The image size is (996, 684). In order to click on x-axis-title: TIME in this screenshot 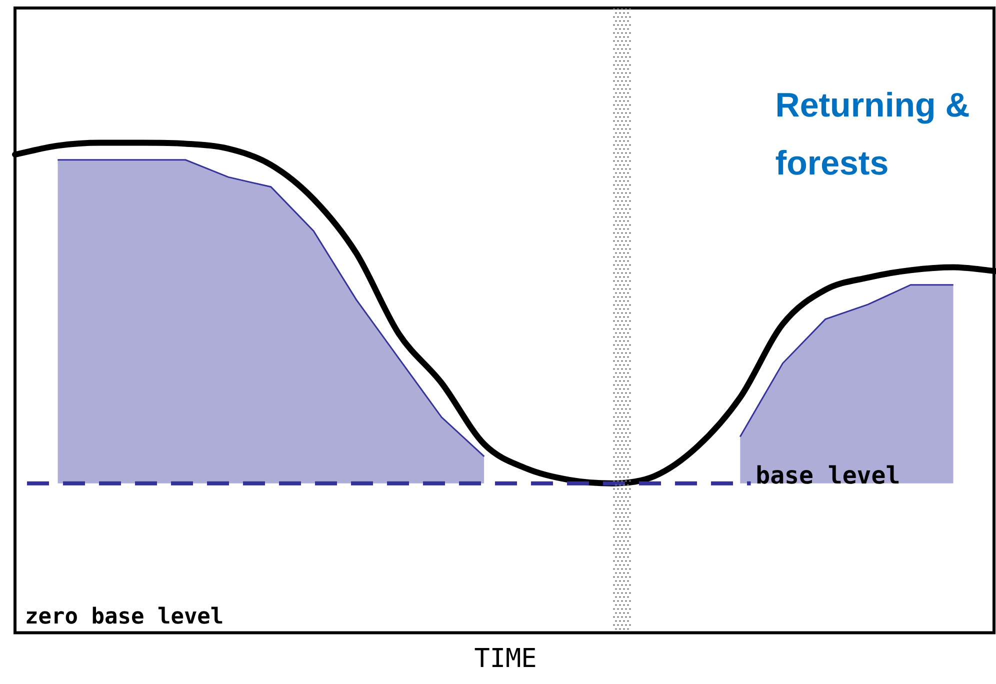, I will do `click(505, 659)`.